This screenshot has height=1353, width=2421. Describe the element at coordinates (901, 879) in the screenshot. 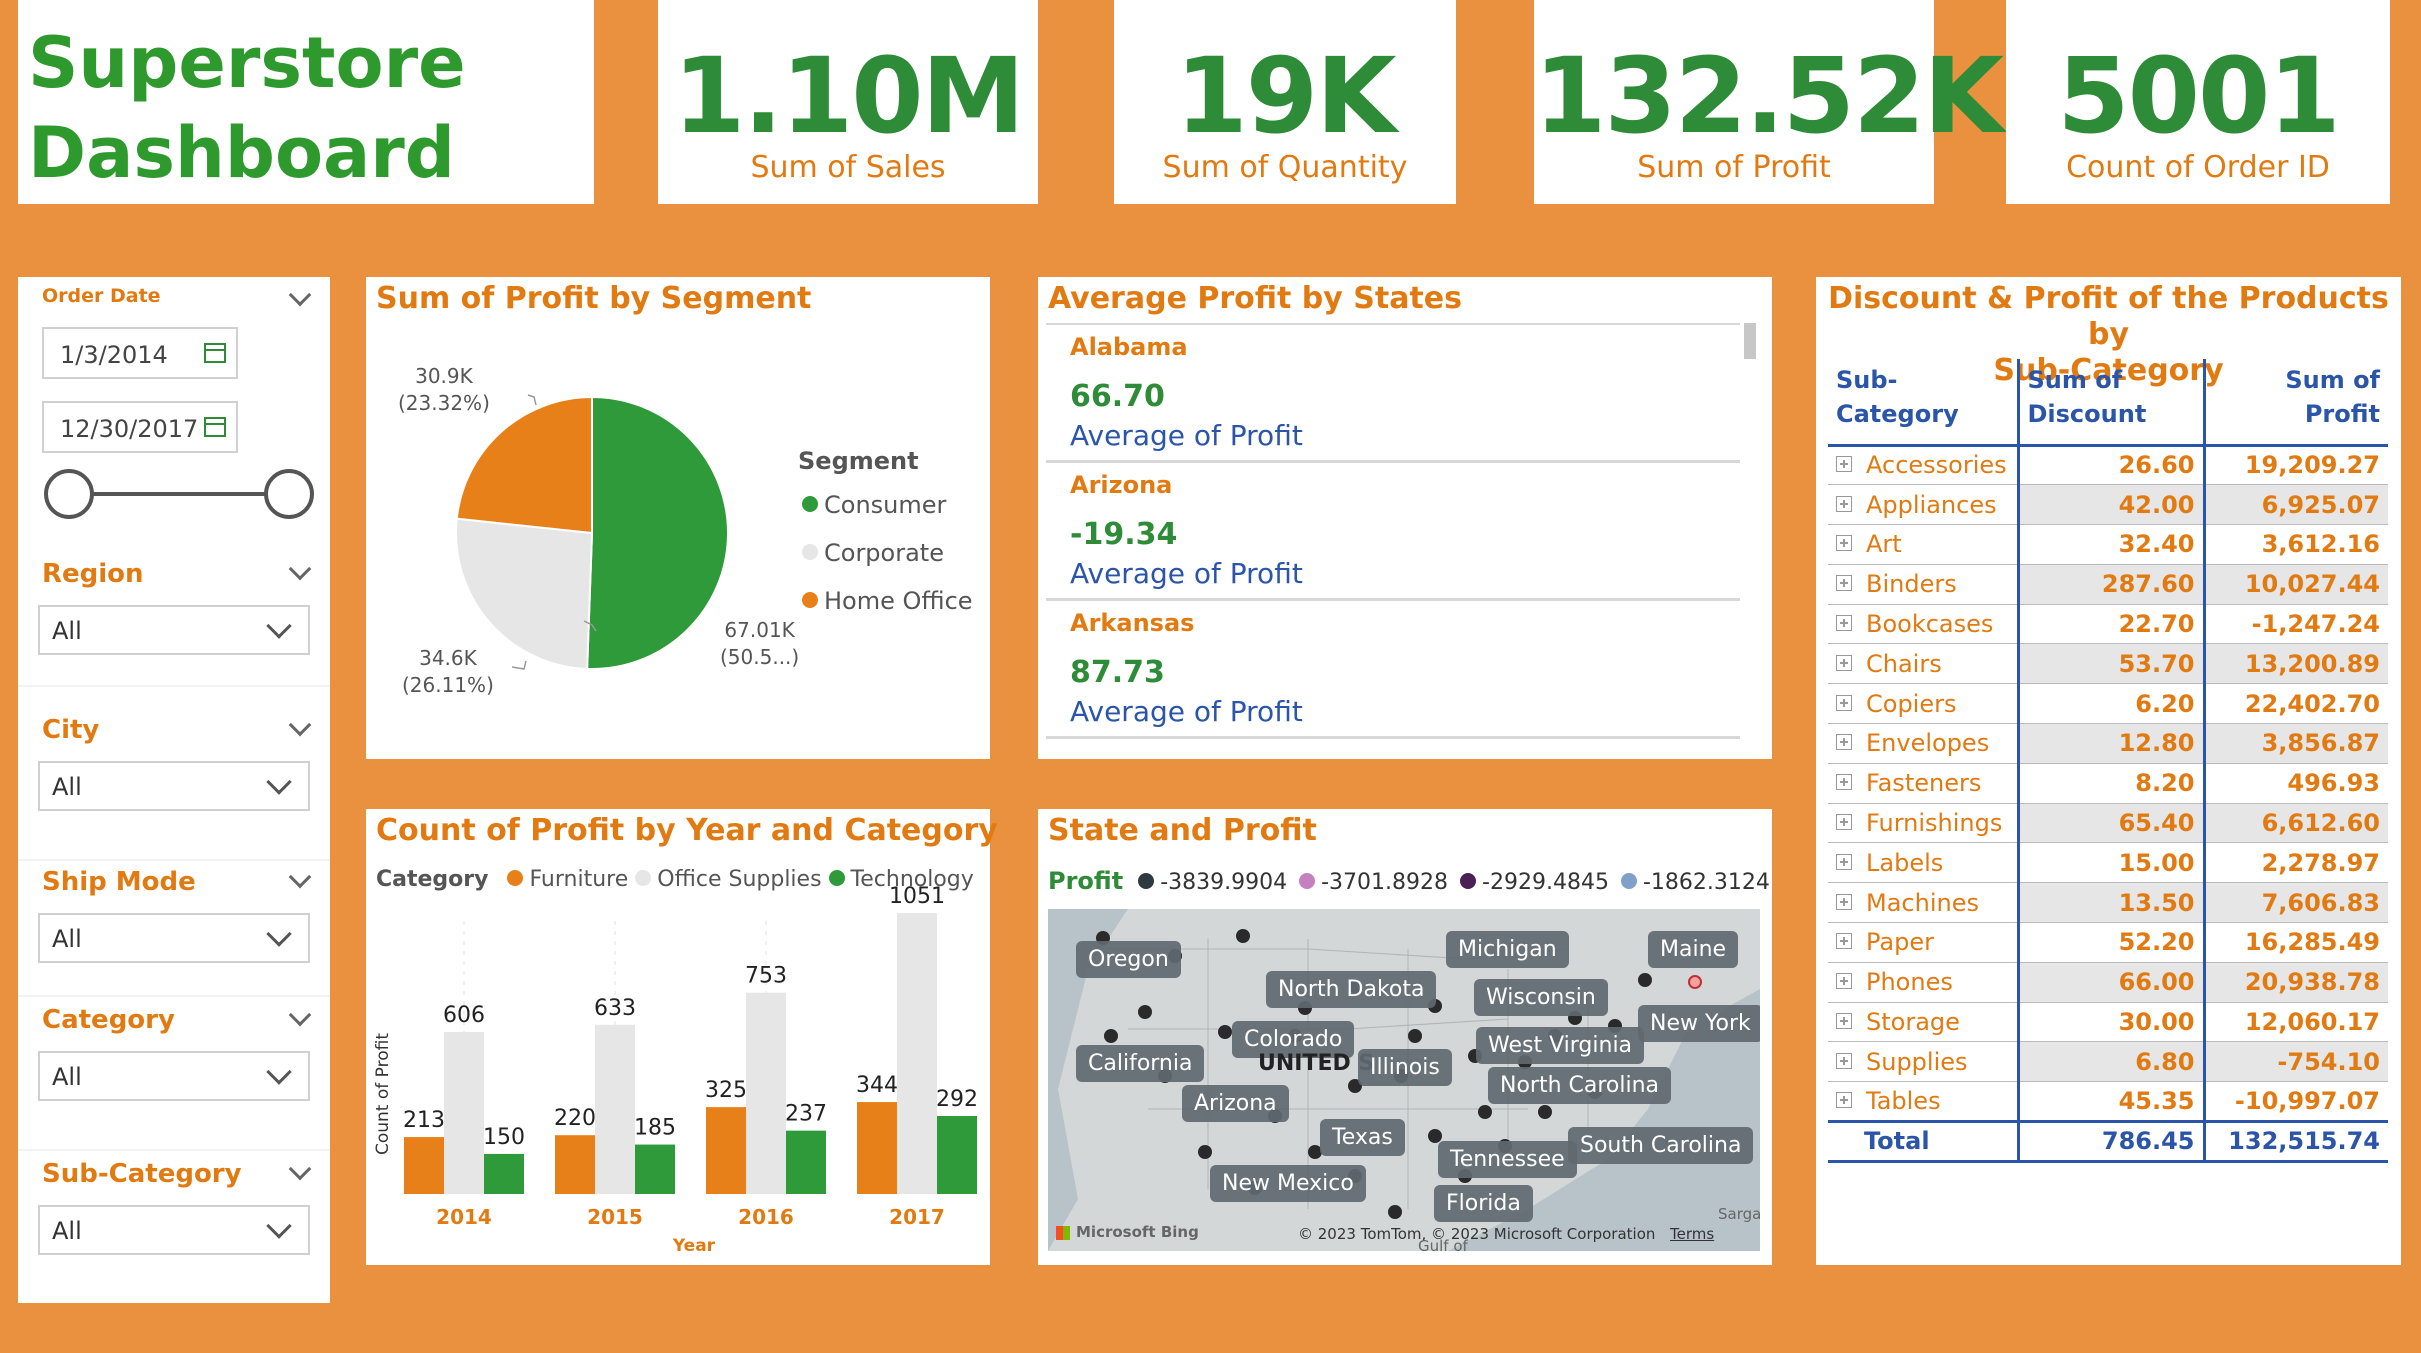

I see `legend-item-technology: Technology` at that location.